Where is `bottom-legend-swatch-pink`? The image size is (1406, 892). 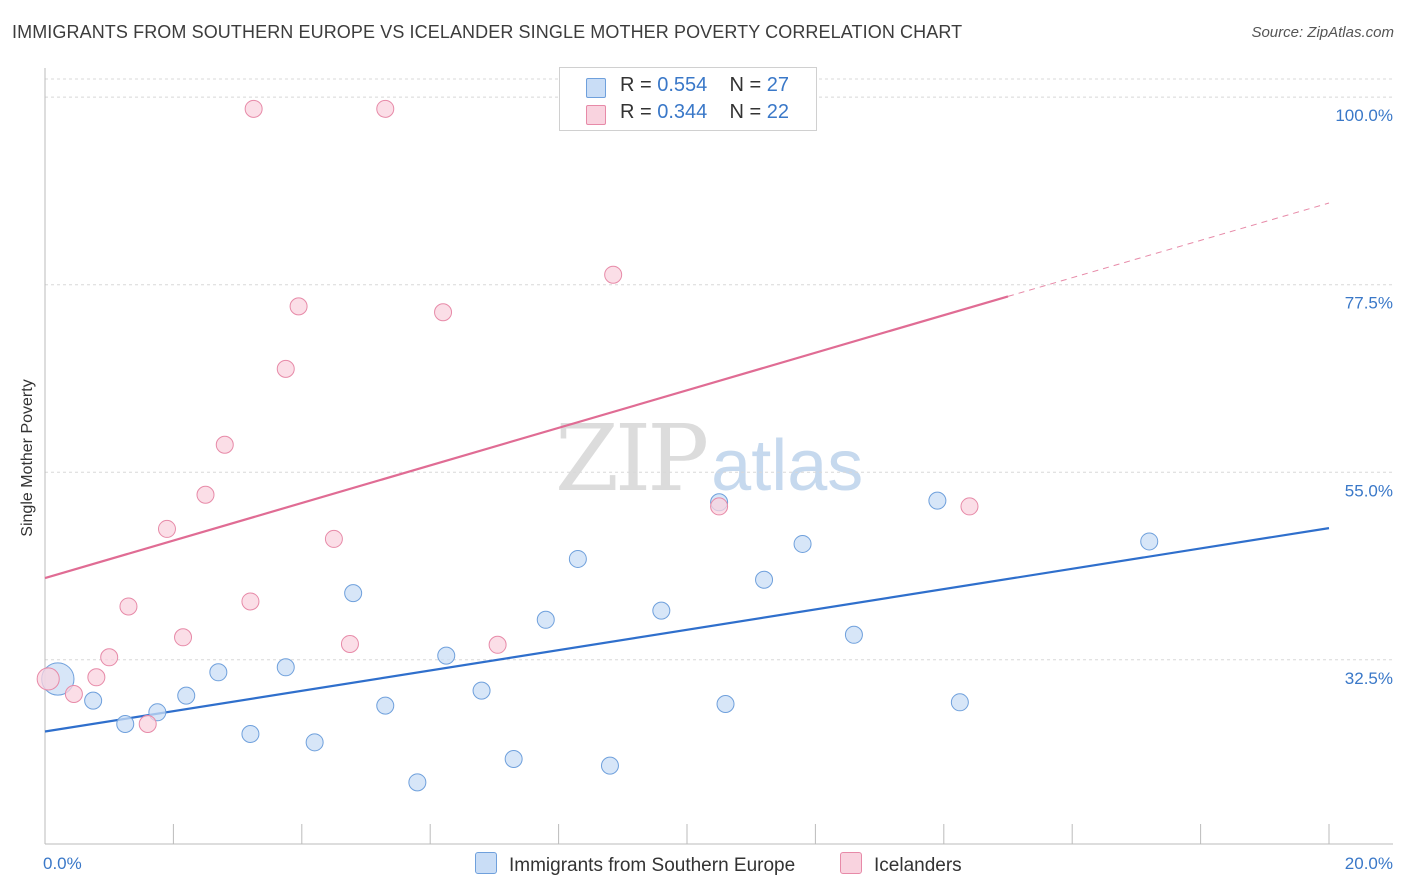
bottom-legend-swatch-pink is located at coordinates (851, 863).